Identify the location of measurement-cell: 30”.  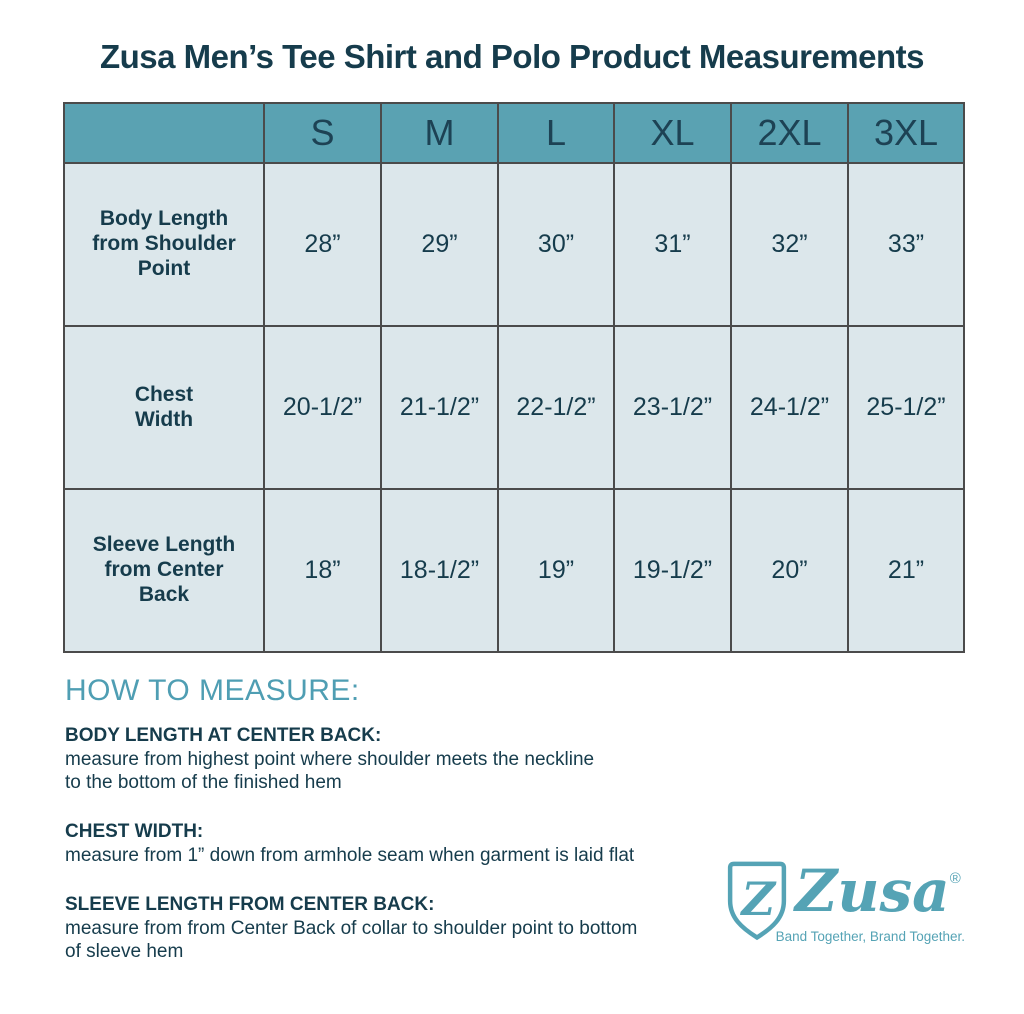
(556, 244).